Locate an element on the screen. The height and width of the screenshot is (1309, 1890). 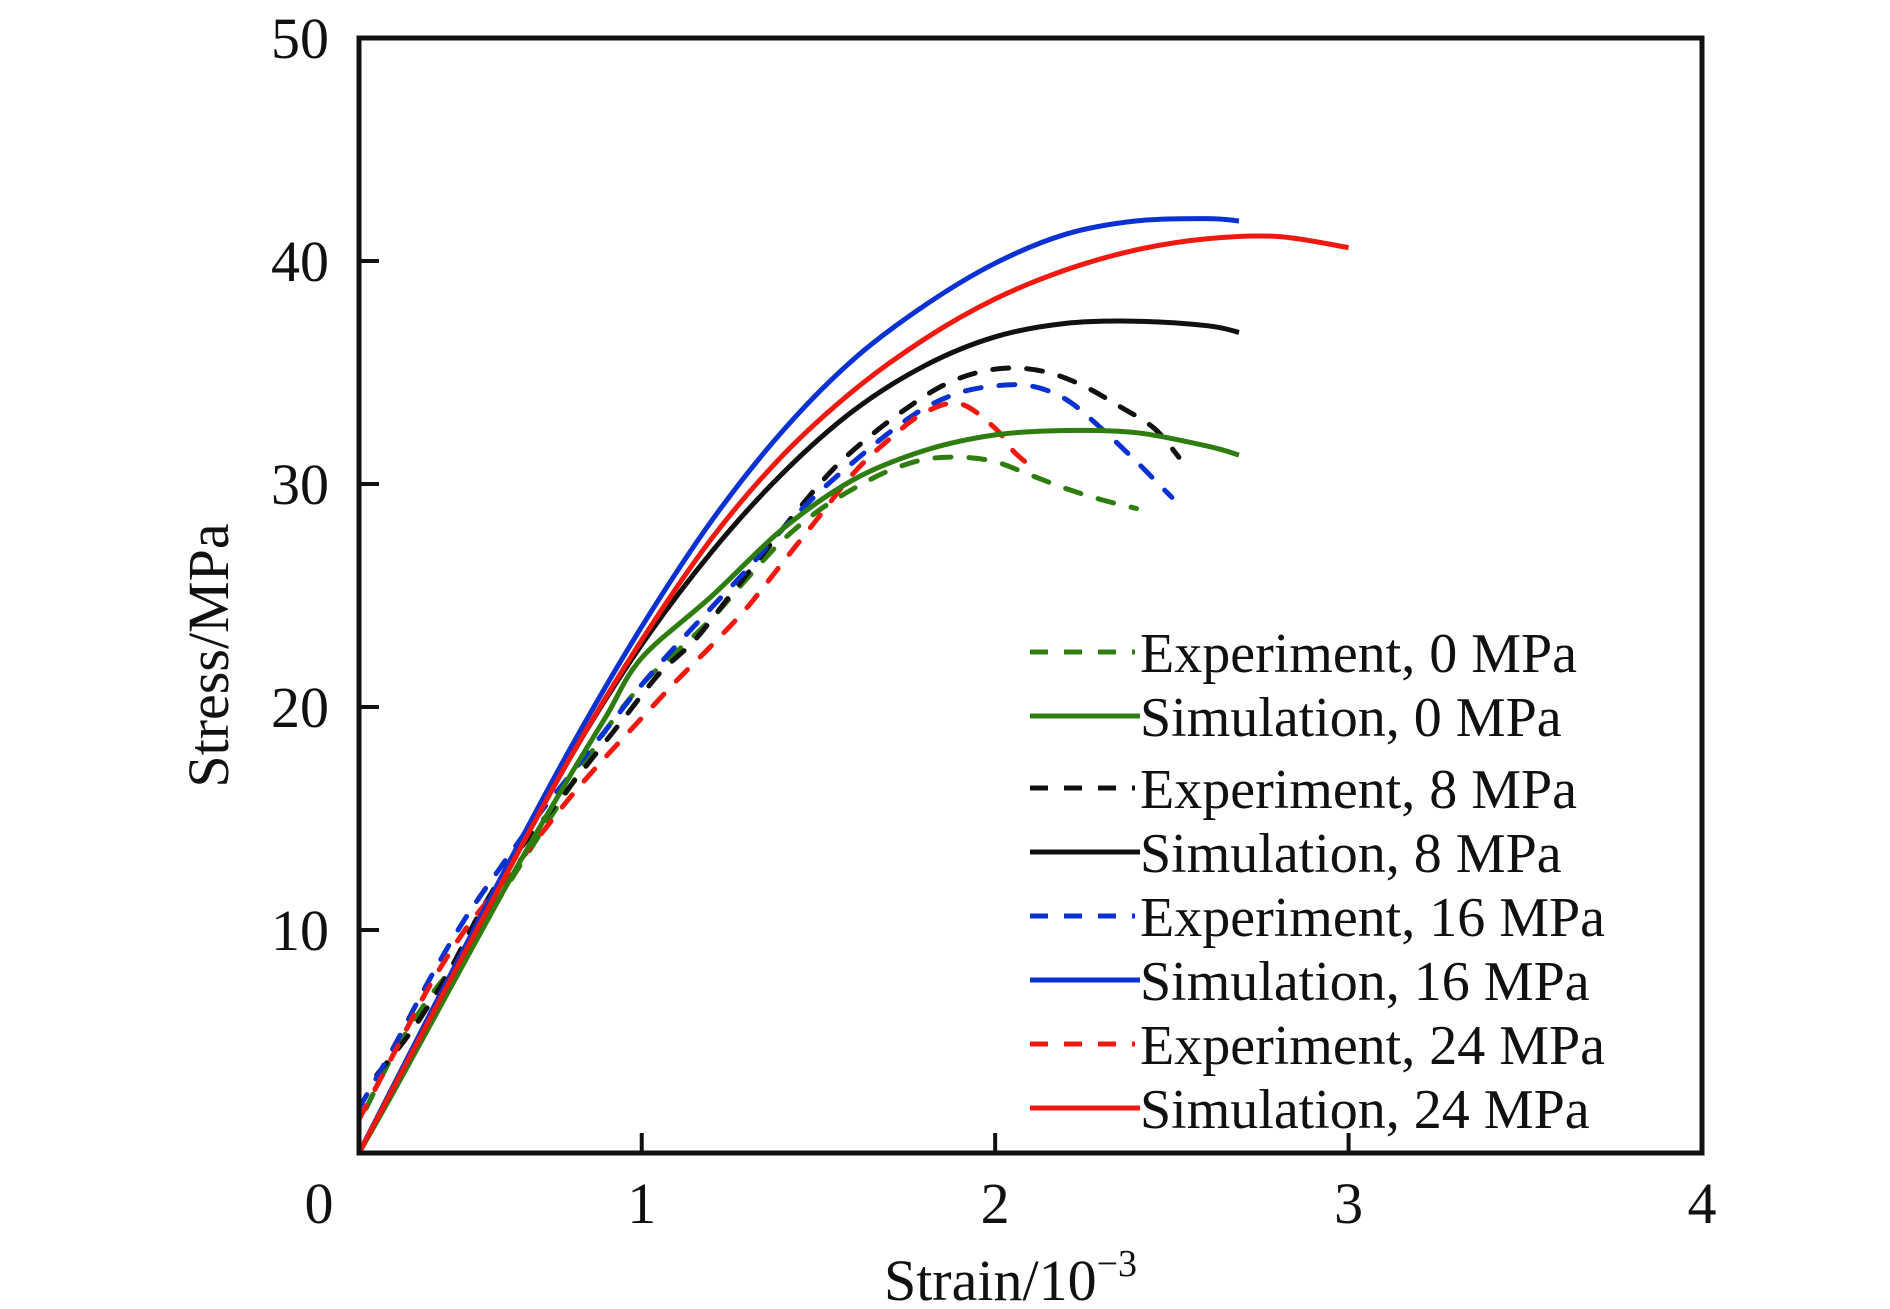
legend-label: Experiment, 16 MPa is located at coordinates (1372, 918).